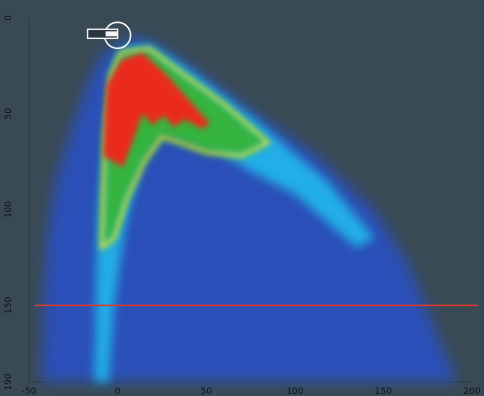 Image resolution: width=484 pixels, height=396 pixels. Describe the element at coordinates (118, 391) in the screenshot. I see `x-tick-label: 0` at that location.